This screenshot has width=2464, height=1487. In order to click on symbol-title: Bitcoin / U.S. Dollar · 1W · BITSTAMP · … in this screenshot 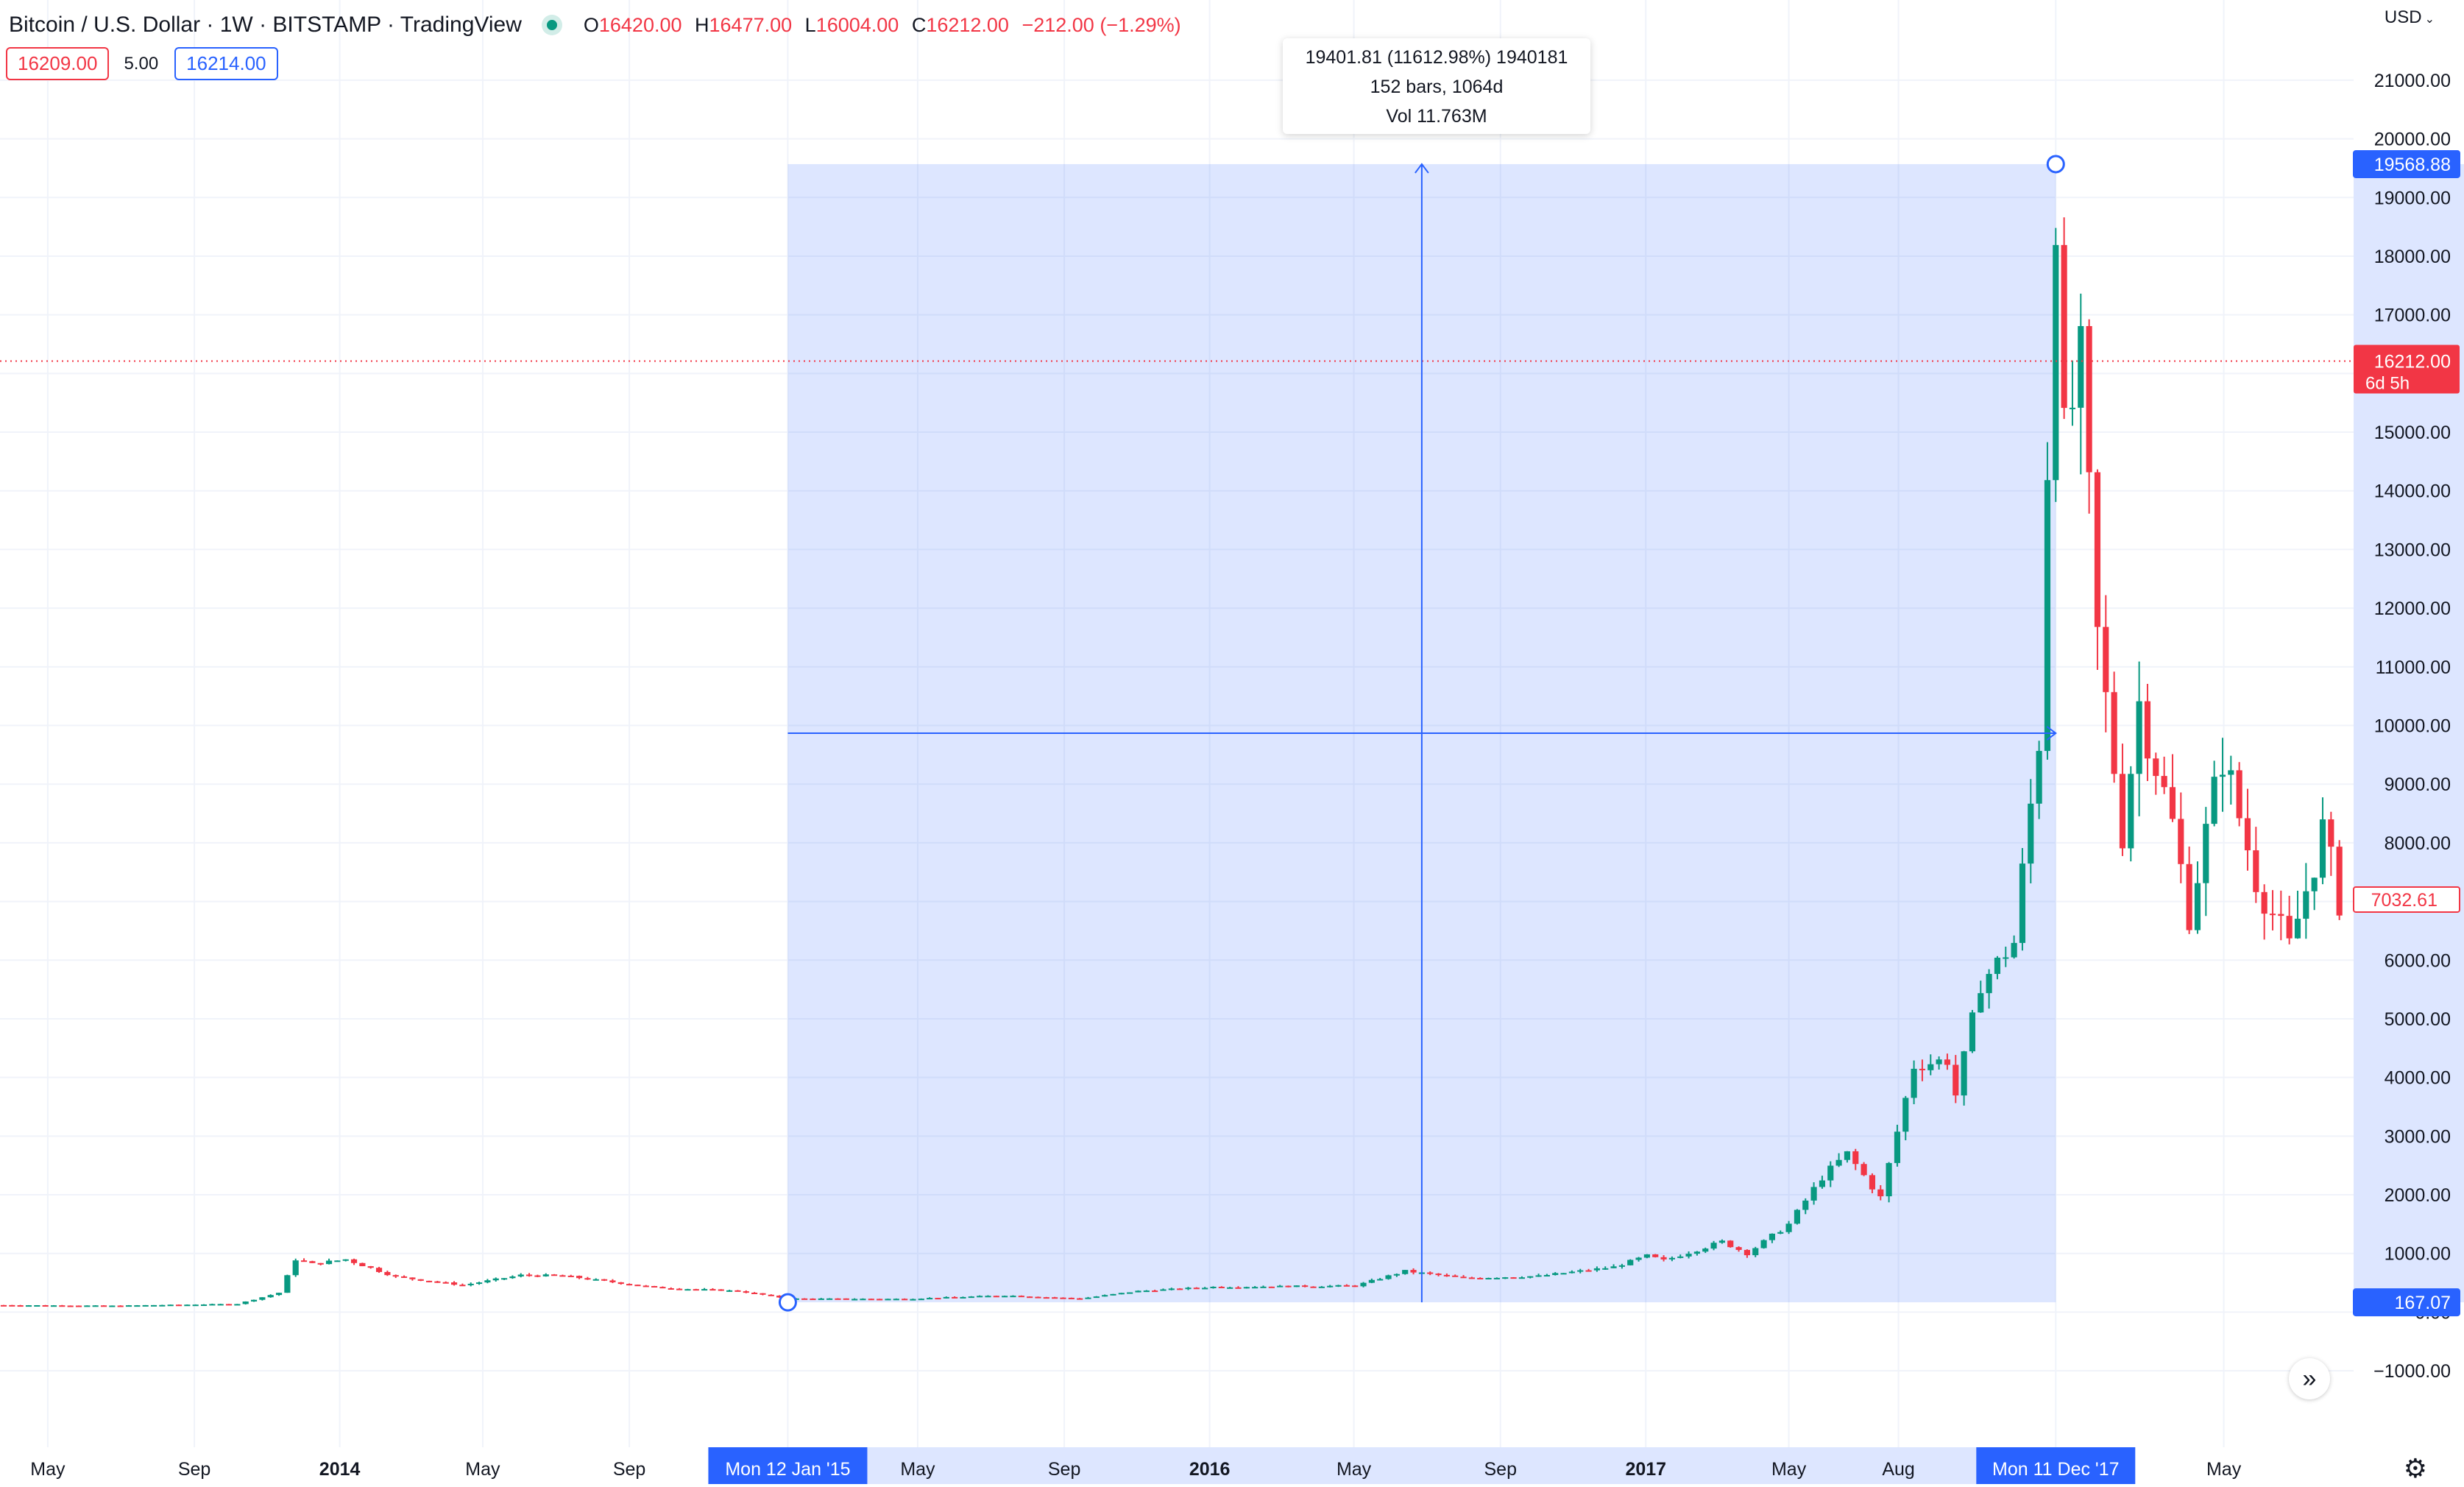, I will do `click(265, 25)`.